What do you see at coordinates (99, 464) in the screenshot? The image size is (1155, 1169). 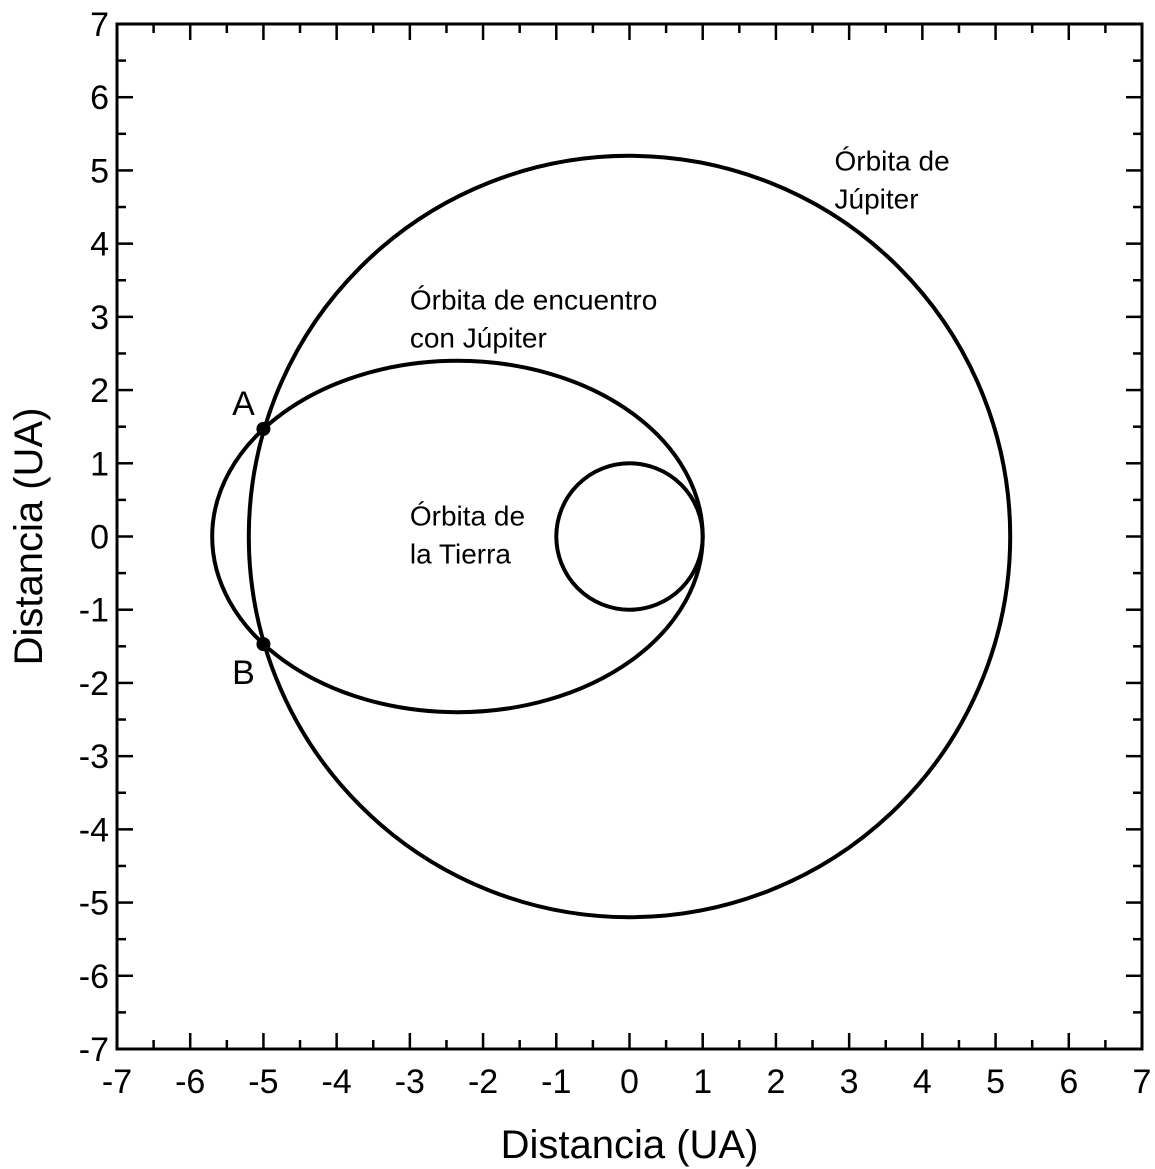 I see `y-tick-label: 1` at bounding box center [99, 464].